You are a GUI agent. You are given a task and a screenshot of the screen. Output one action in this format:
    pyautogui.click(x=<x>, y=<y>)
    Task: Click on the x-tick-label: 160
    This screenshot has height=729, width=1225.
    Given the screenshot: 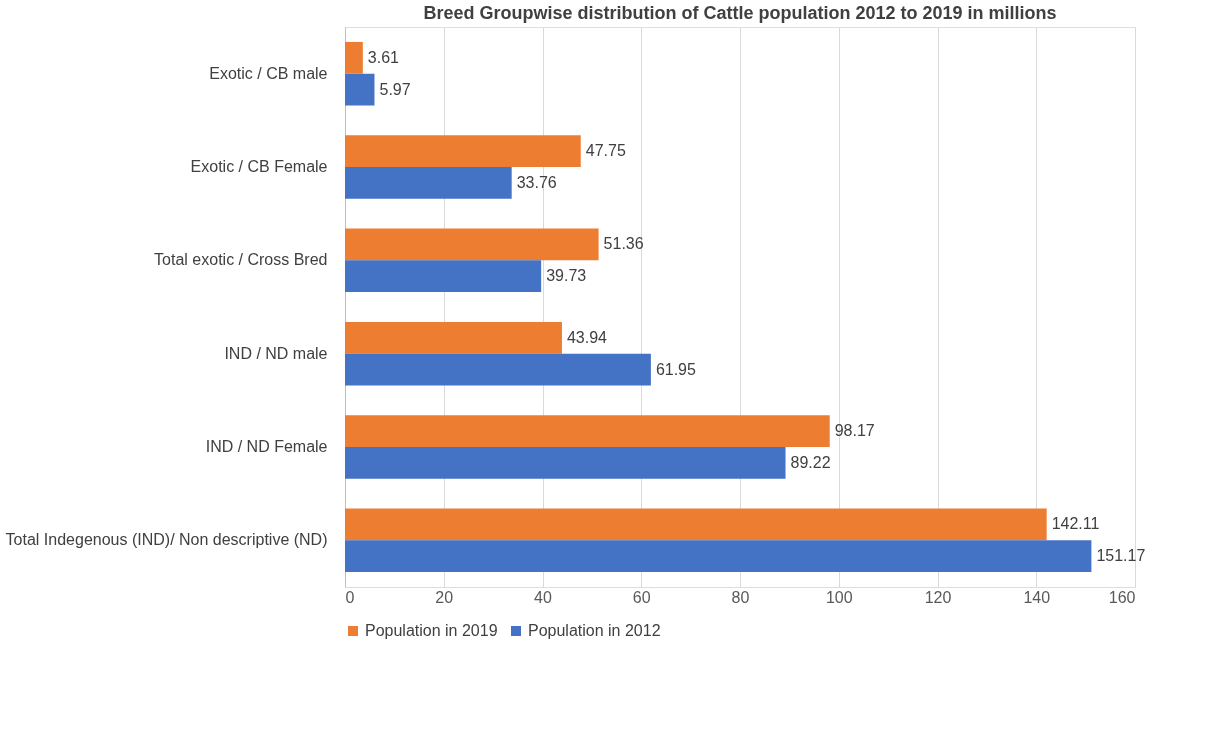 What is the action you would take?
    pyautogui.click(x=1122, y=597)
    